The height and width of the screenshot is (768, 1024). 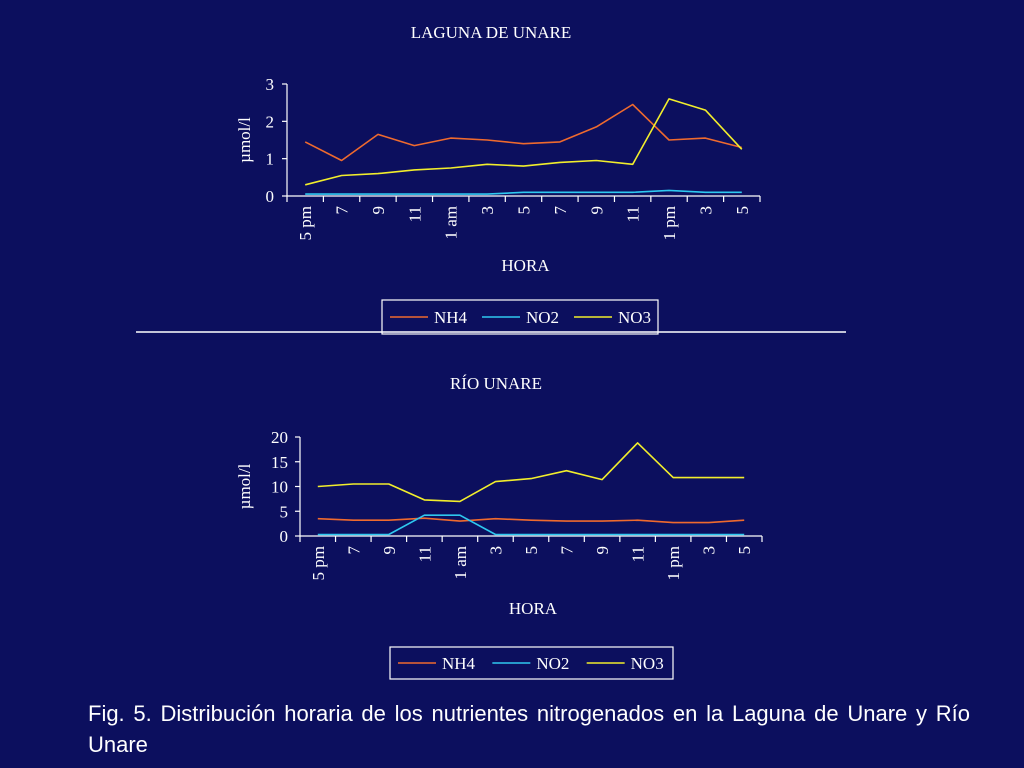 What do you see at coordinates (531, 520) in the screenshot?
I see `rio-series-nh4-line` at bounding box center [531, 520].